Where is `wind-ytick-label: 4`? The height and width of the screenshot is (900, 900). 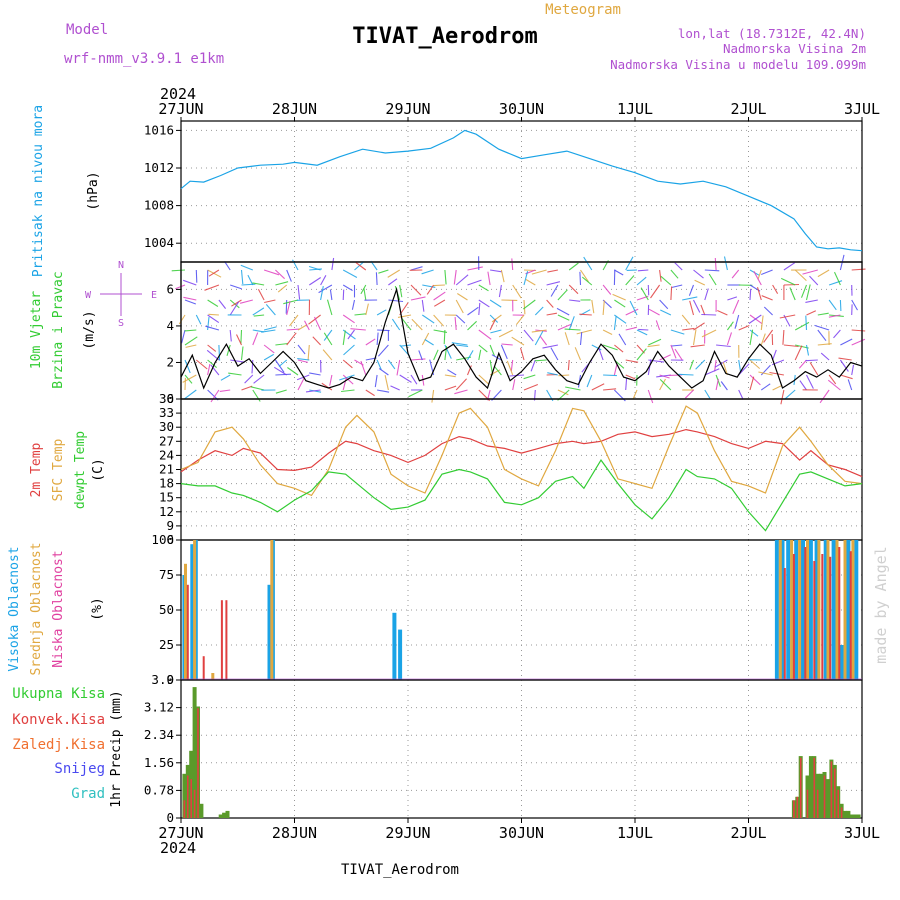
wind-ytick-label: 4 is located at coordinates (170, 325).